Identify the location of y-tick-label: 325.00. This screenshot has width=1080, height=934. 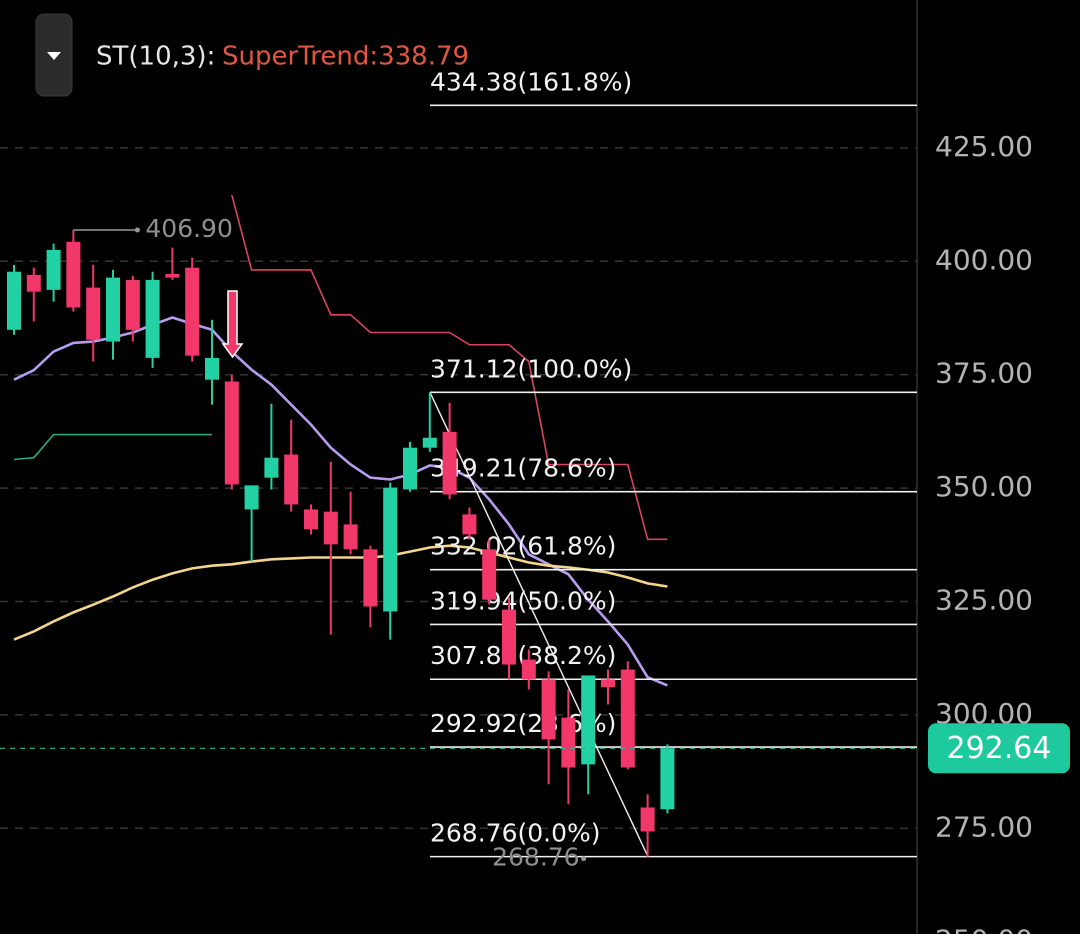
(984, 599).